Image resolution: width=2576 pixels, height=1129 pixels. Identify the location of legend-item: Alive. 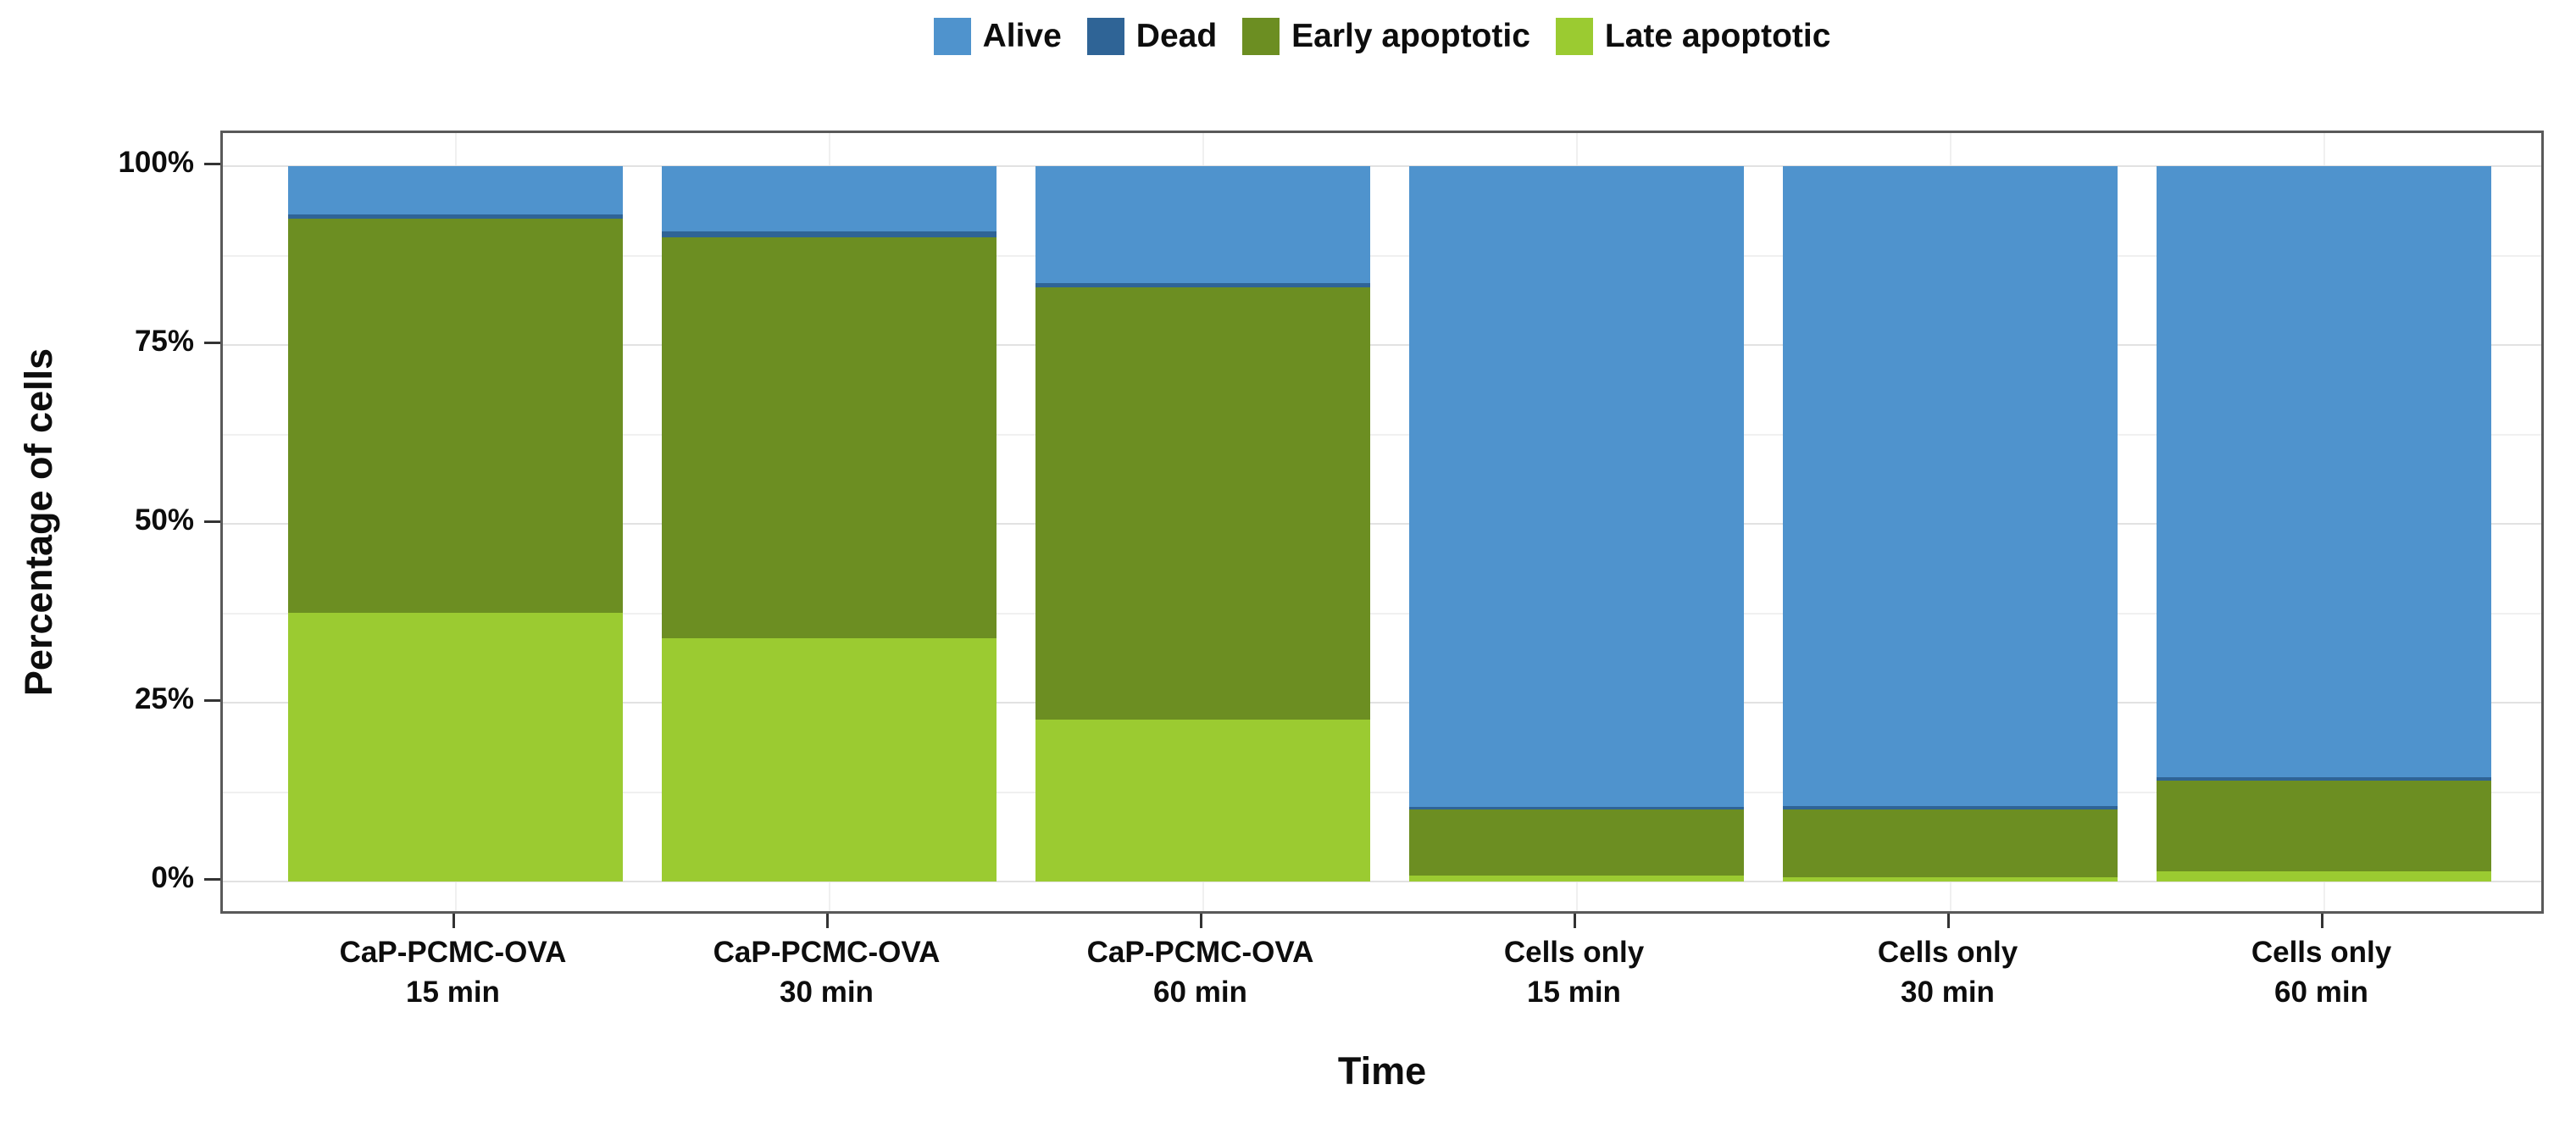
(997, 36).